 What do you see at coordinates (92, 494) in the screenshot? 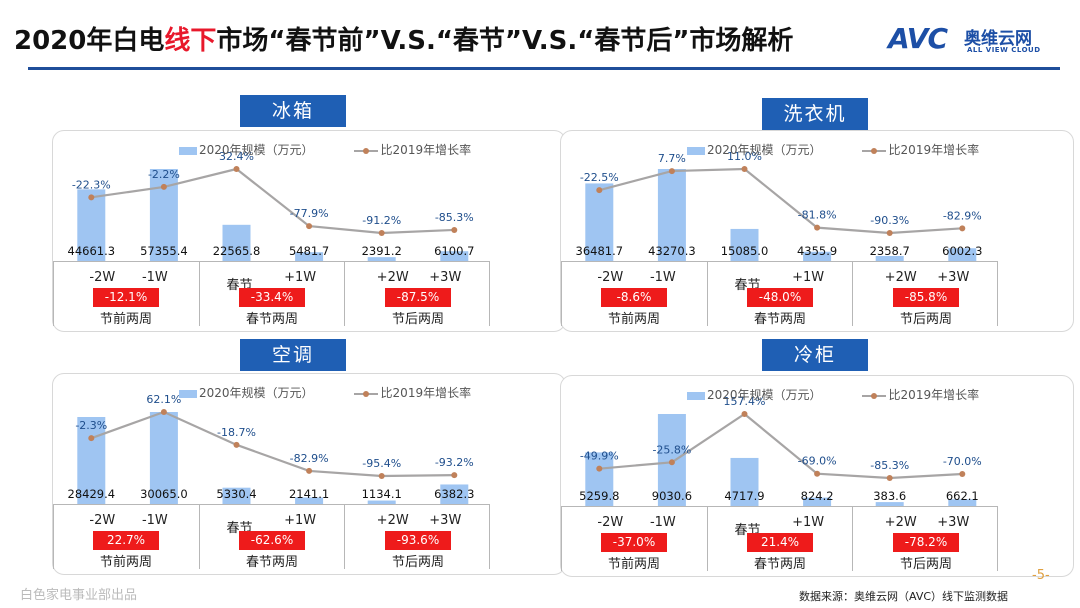
I see `bar-value-label: 28429.4` at bounding box center [92, 494].